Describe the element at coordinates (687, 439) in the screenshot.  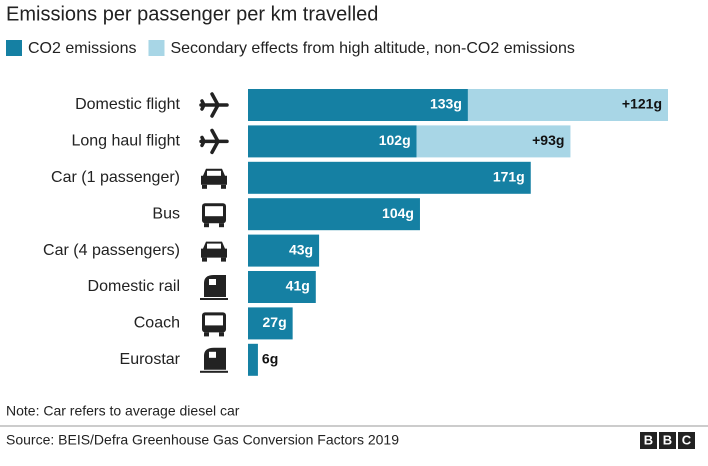
I see `logo-letter: C` at that location.